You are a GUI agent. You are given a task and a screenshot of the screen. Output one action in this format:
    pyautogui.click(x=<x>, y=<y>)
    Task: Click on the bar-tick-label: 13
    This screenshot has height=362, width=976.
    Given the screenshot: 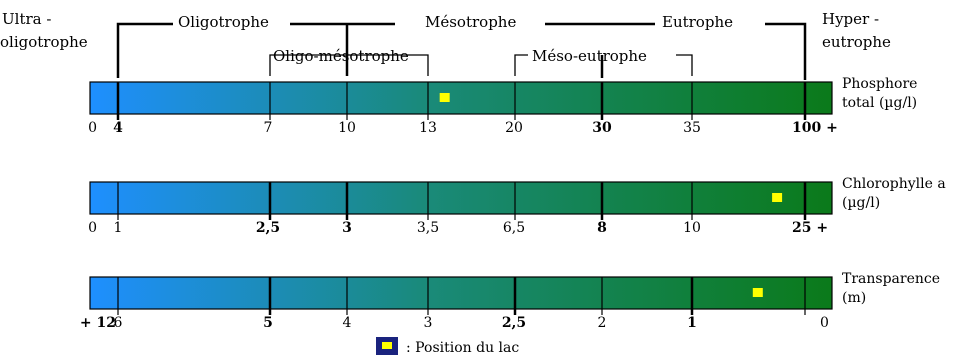 What is the action you would take?
    pyautogui.click(x=428, y=128)
    